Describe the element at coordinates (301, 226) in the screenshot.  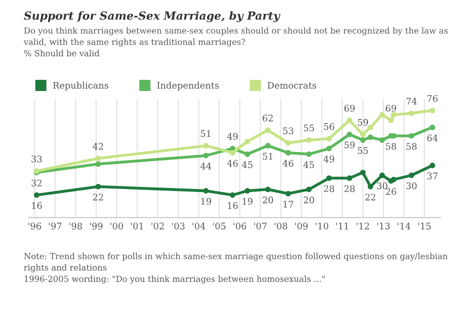
I see `x-tick-label: '09` at that location.